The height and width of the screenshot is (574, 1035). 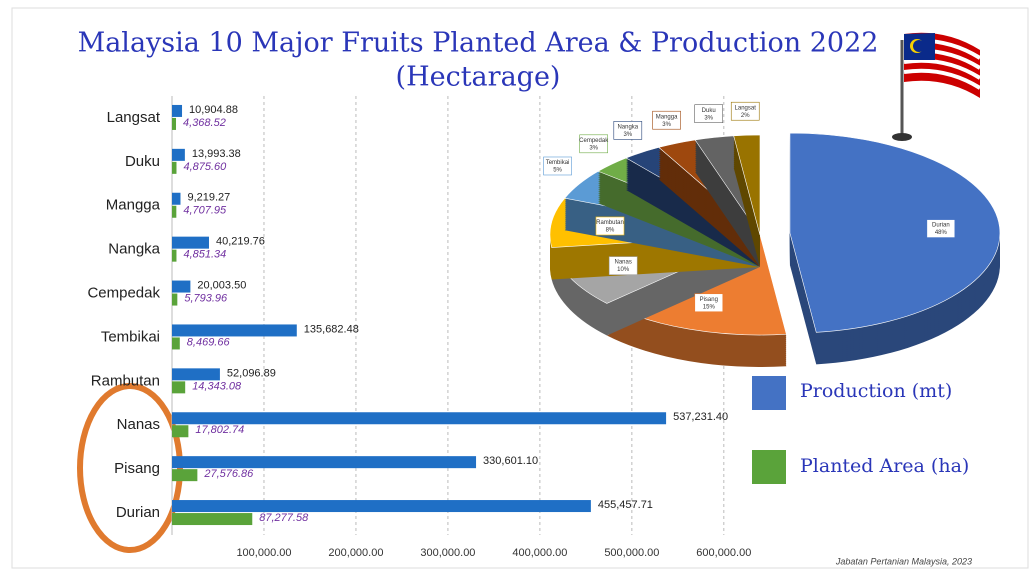 What do you see at coordinates (205, 167) in the screenshot?
I see `value-label: 4,875.60` at bounding box center [205, 167].